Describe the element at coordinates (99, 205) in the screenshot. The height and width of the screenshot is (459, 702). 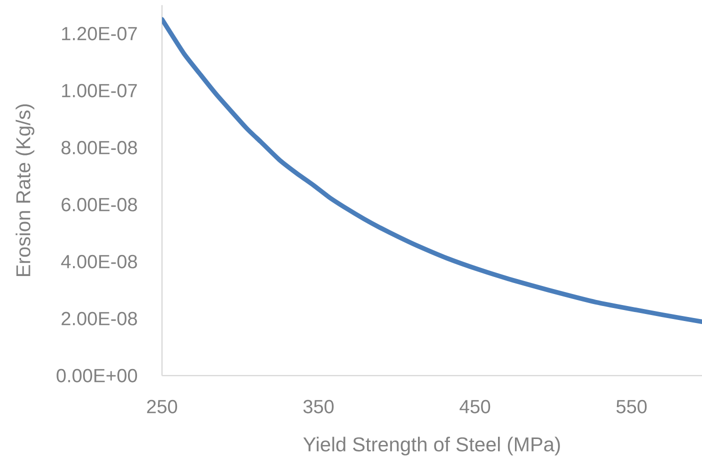
I see `y-tick-label: 6.00E-08` at that location.